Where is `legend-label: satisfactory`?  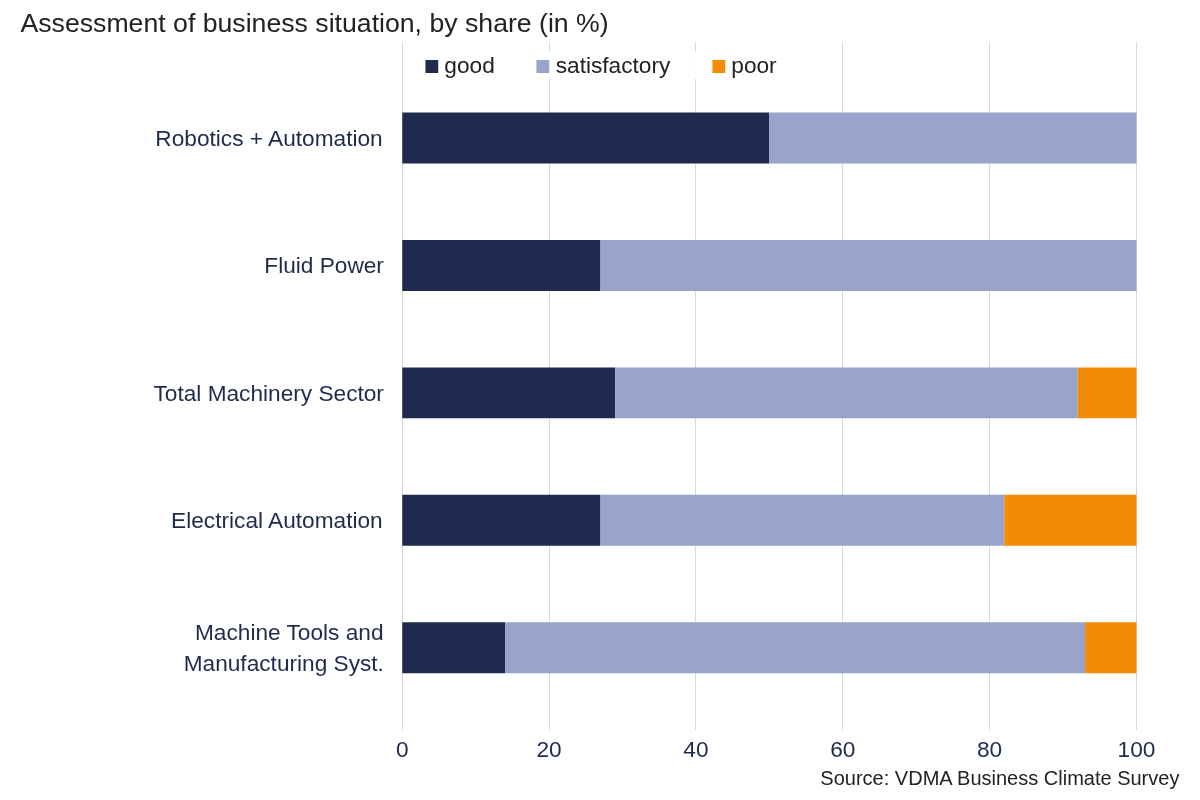 legend-label: satisfactory is located at coordinates (613, 65).